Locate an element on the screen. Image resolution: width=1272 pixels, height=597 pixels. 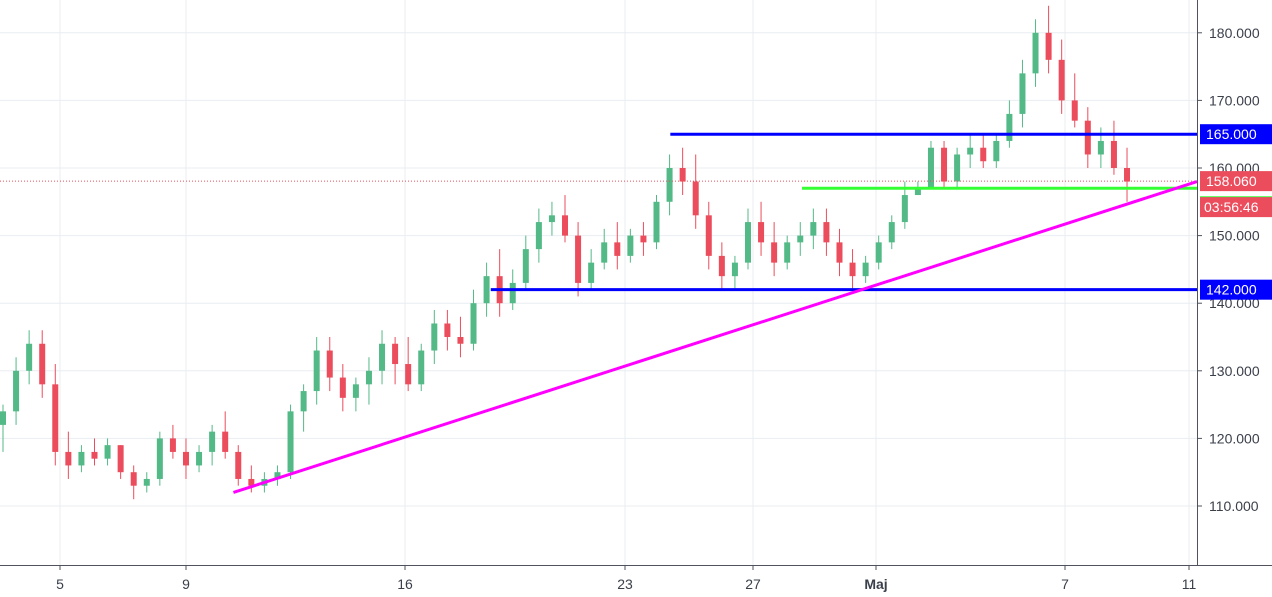
price-badge: 142.000 is located at coordinates (1236, 289).